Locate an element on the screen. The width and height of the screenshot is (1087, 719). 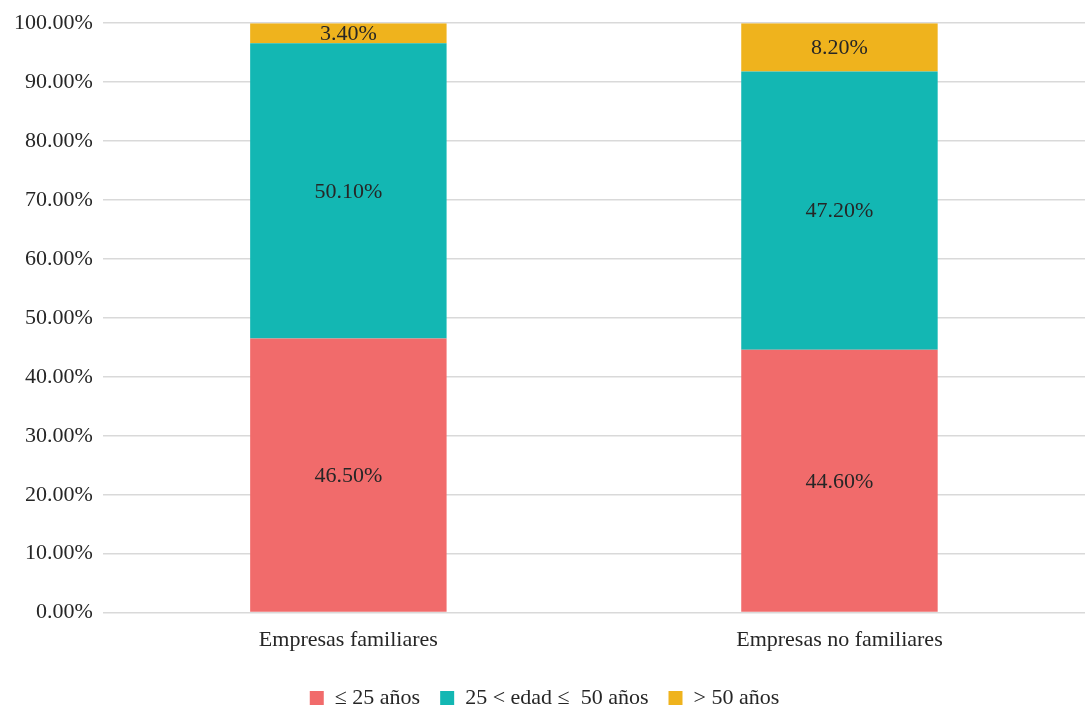
data-label: 44.60% is located at coordinates (839, 480).